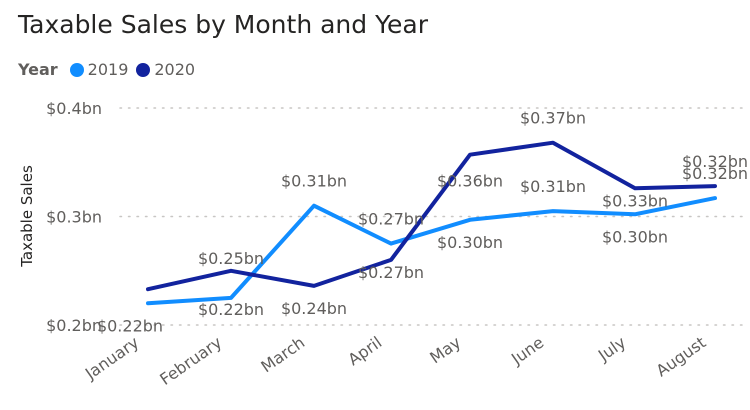 Image resolution: width=750 pixels, height=410 pixels. What do you see at coordinates (681, 357) in the screenshot?
I see `x-tick-label: August` at bounding box center [681, 357].